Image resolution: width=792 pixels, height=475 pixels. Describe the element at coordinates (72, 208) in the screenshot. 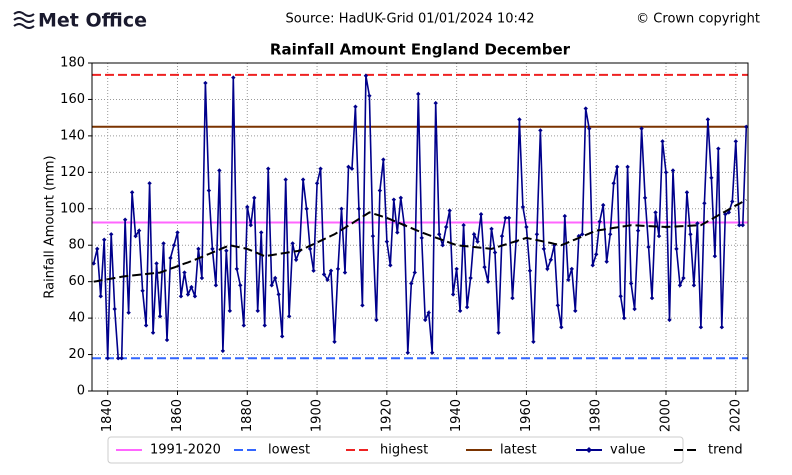

I see `y-tick-label: 100` at that location.